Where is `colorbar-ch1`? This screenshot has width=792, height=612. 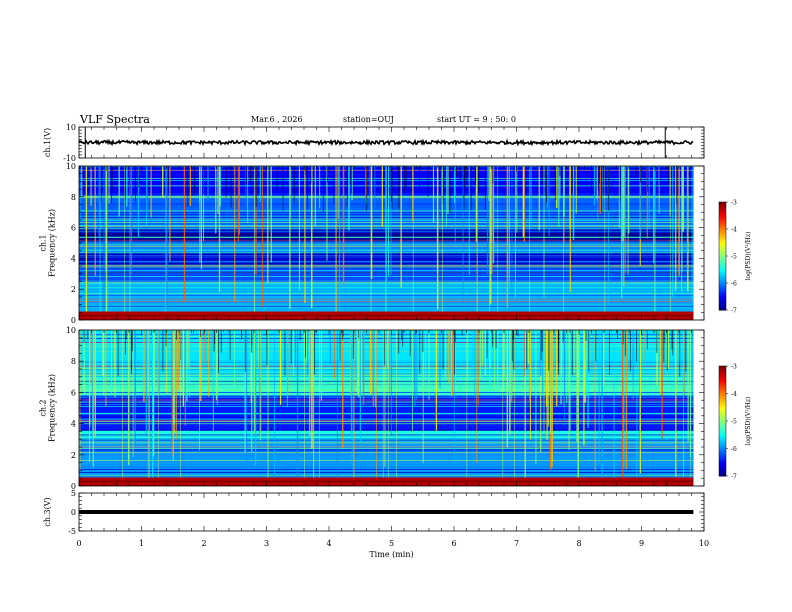 colorbar-ch1 is located at coordinates (723, 256).